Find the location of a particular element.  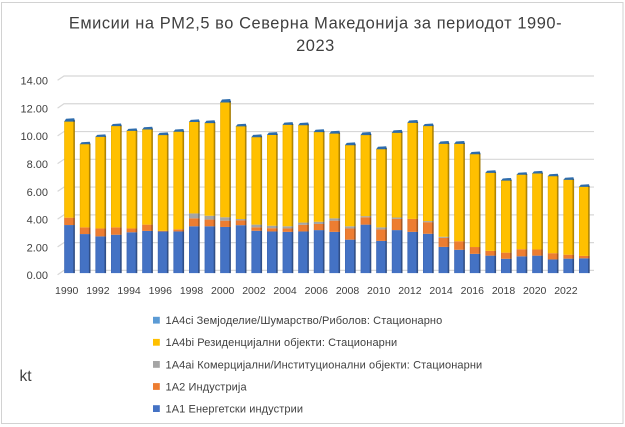

svg-text: 1A1 Енергетски индустрии is located at coordinates (235, 410).